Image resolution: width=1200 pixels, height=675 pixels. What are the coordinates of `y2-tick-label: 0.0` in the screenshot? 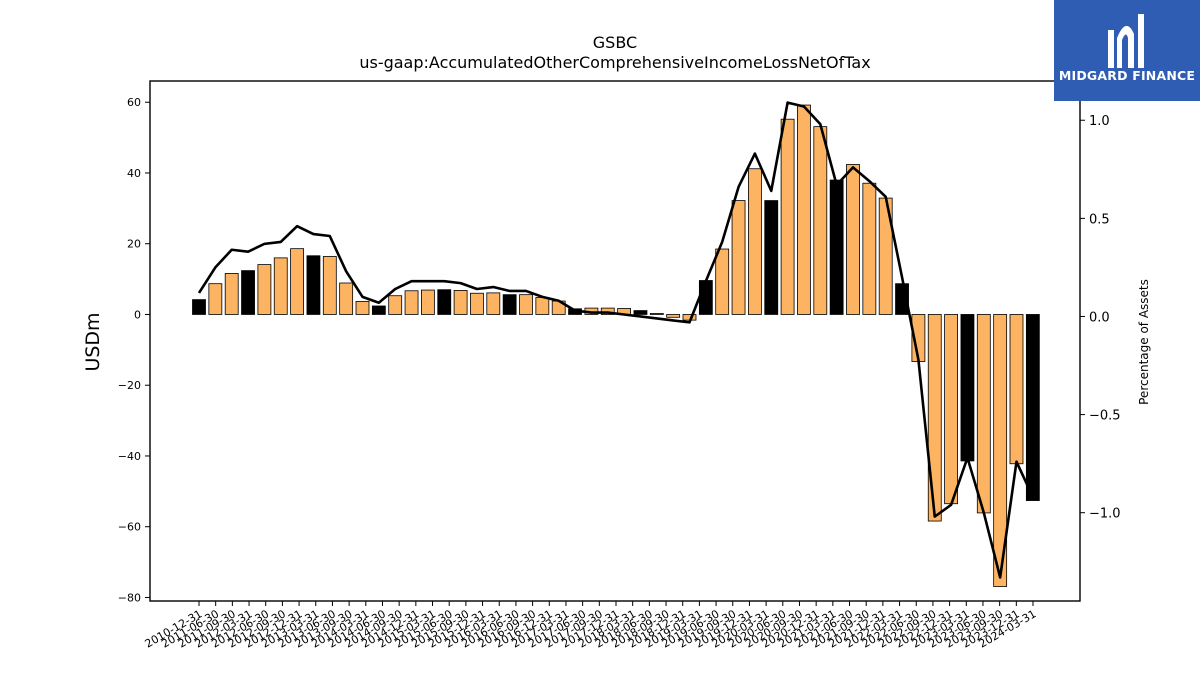 It's located at (1099, 317).